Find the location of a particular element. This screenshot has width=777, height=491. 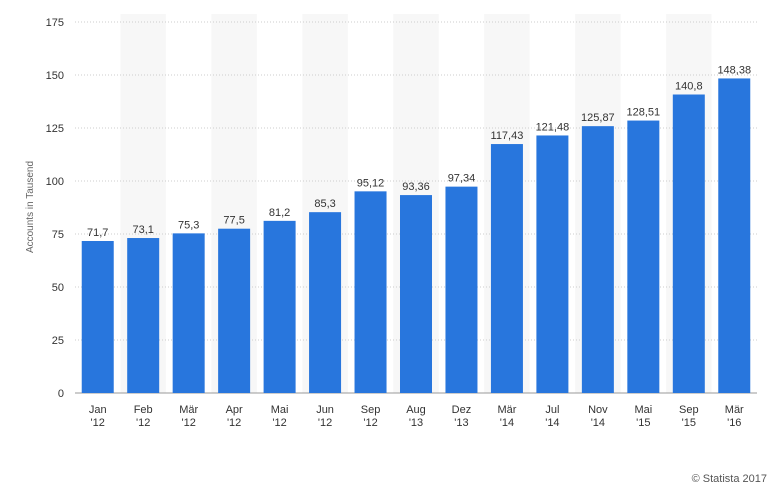

x-tick-label: Nov is located at coordinates (598, 410).